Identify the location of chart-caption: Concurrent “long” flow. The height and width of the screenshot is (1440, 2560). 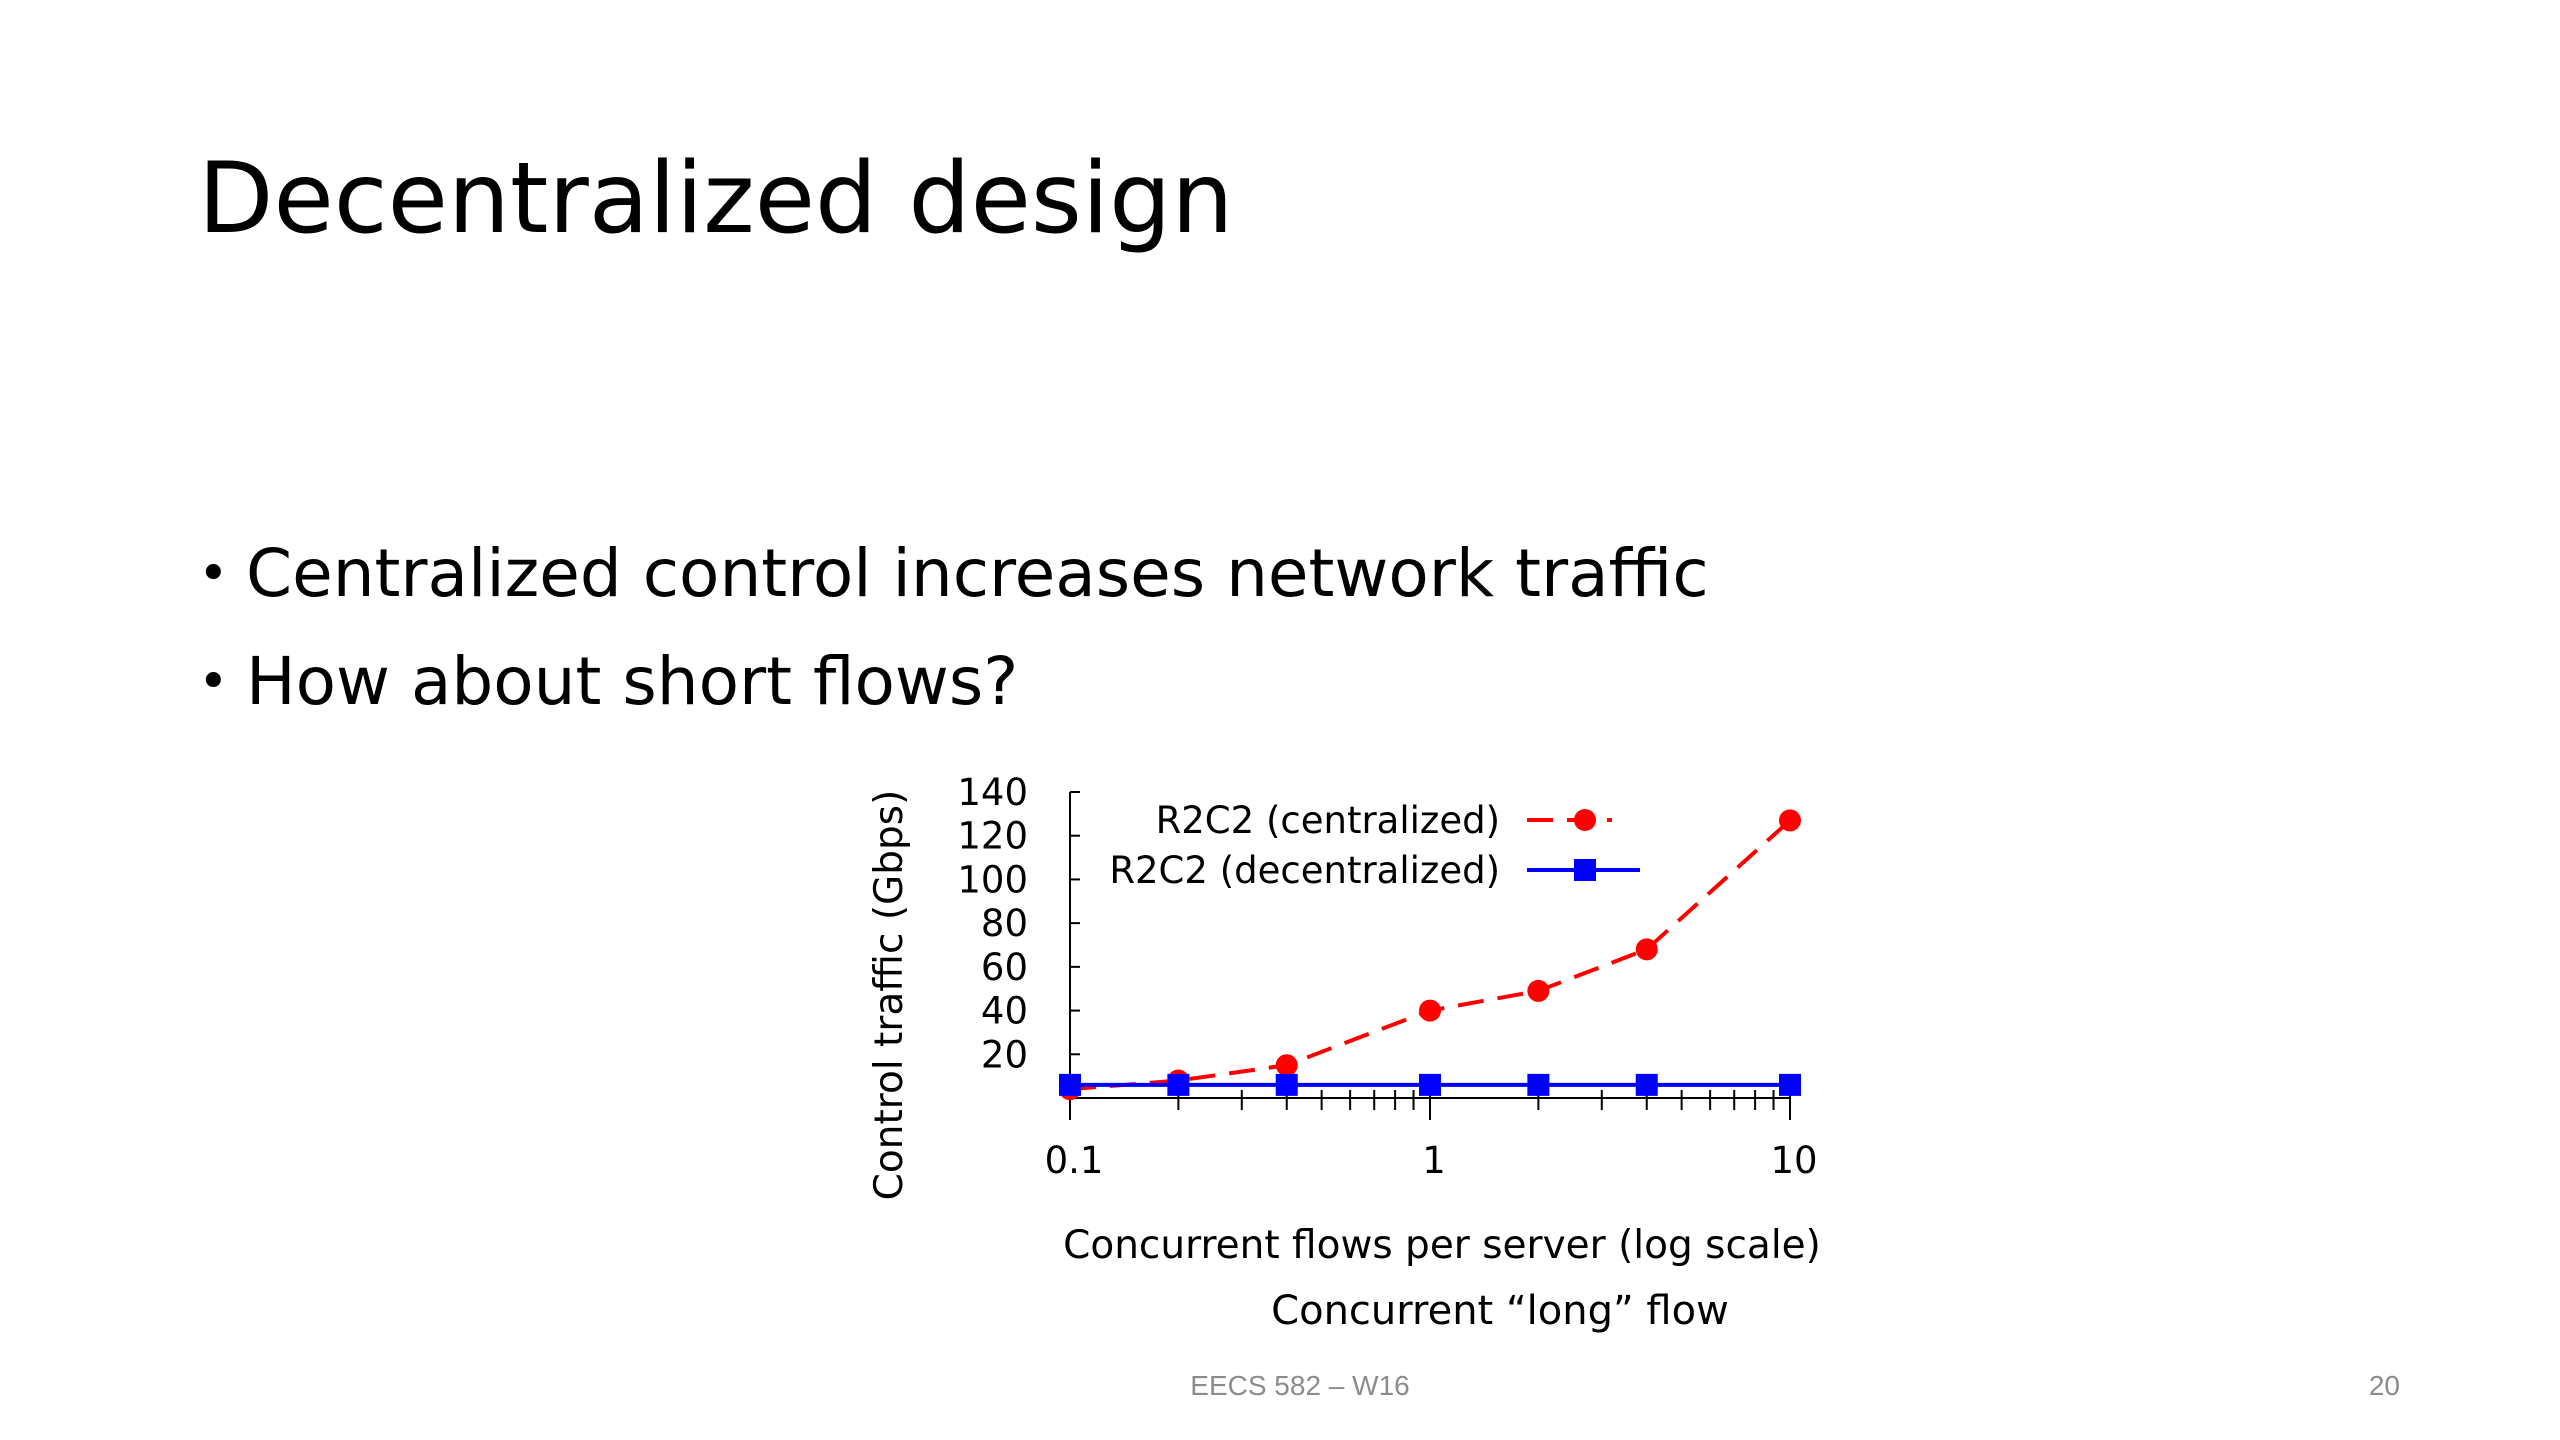
(1500, 1311).